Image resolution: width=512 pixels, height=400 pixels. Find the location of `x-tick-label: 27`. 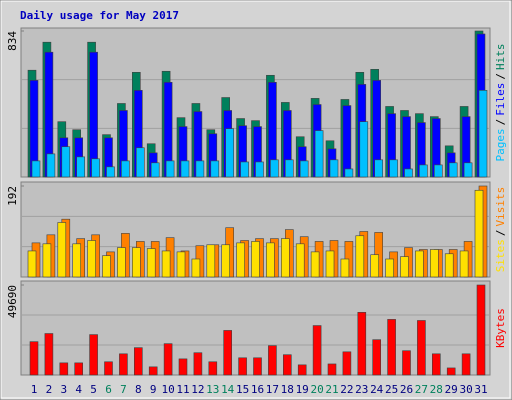

x-tick-label: 27 is located at coordinates (421, 389).